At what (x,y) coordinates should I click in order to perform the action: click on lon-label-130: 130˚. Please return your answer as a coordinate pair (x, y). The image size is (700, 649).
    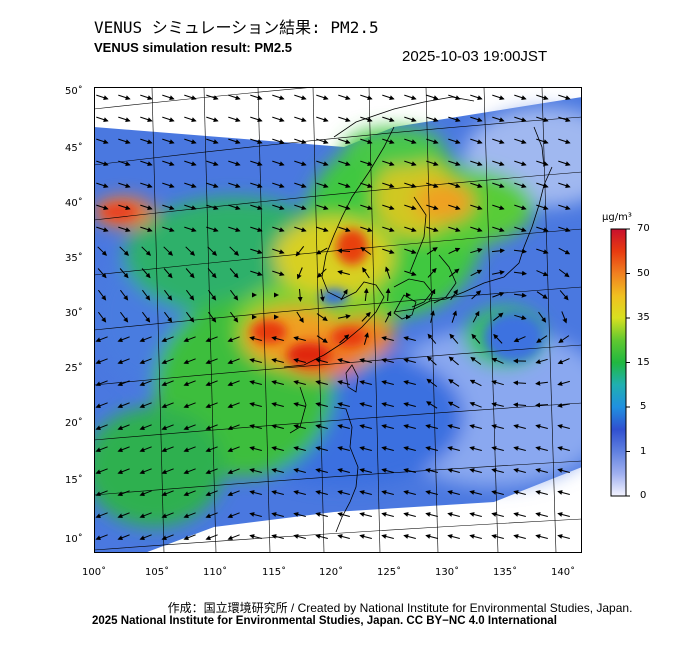
    Looking at the image, I should click on (447, 572).